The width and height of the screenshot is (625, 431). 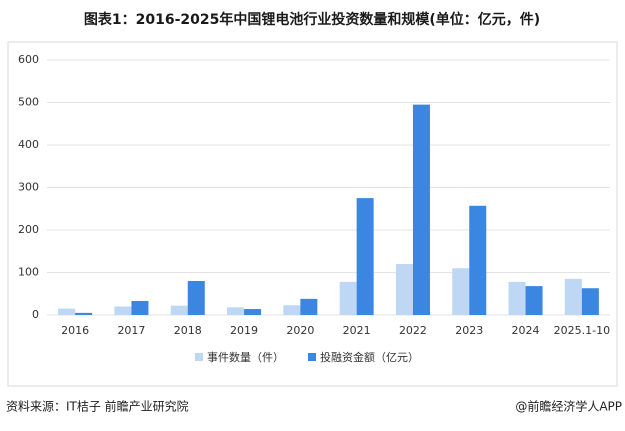 I want to click on x-tick-label: 2016, so click(x=75, y=330).